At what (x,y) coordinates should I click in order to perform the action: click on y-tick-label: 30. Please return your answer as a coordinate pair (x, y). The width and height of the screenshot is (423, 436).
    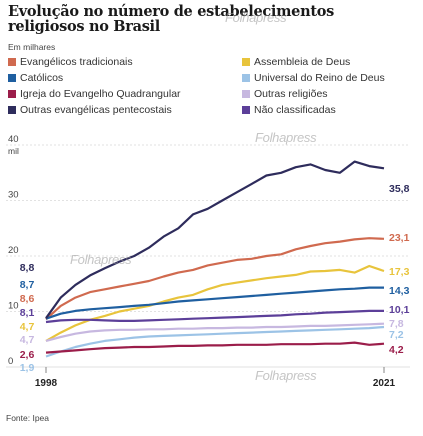
    Looking at the image, I should click on (13, 195).